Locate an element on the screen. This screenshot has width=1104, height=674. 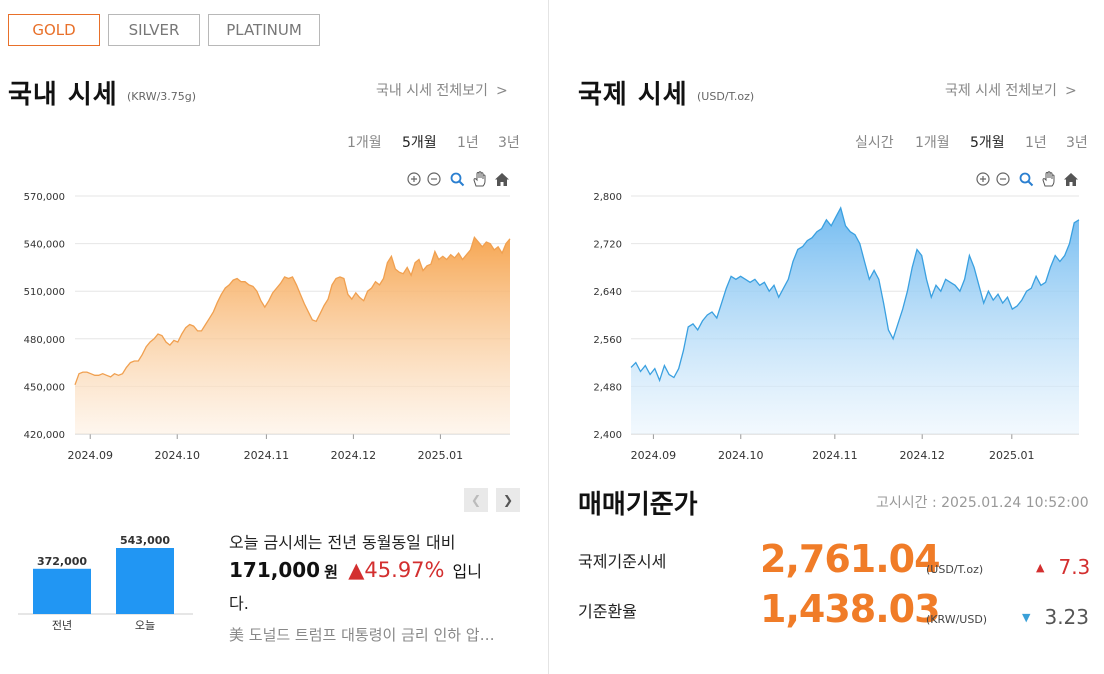
y-tick-label: 2,640 is located at coordinates (607, 292).